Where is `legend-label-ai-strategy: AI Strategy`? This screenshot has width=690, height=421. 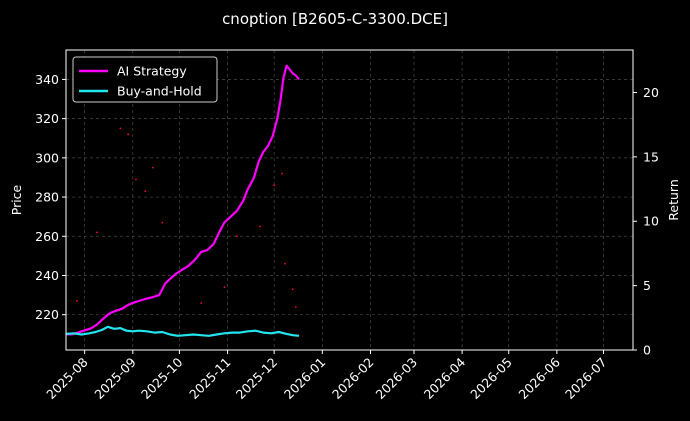 legend-label-ai-strategy: AI Strategy is located at coordinates (152, 71).